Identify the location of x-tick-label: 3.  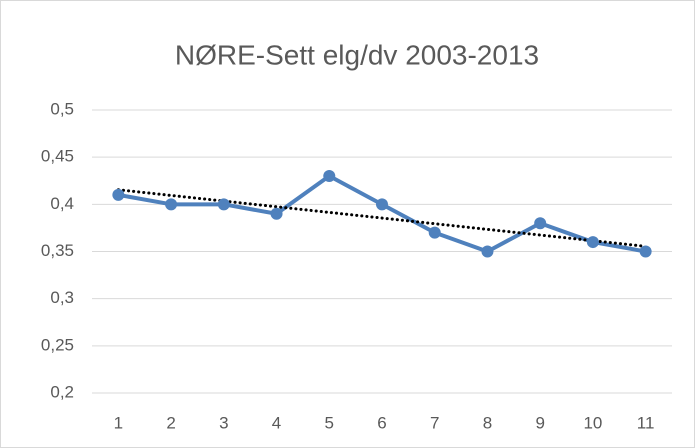
(223, 422).